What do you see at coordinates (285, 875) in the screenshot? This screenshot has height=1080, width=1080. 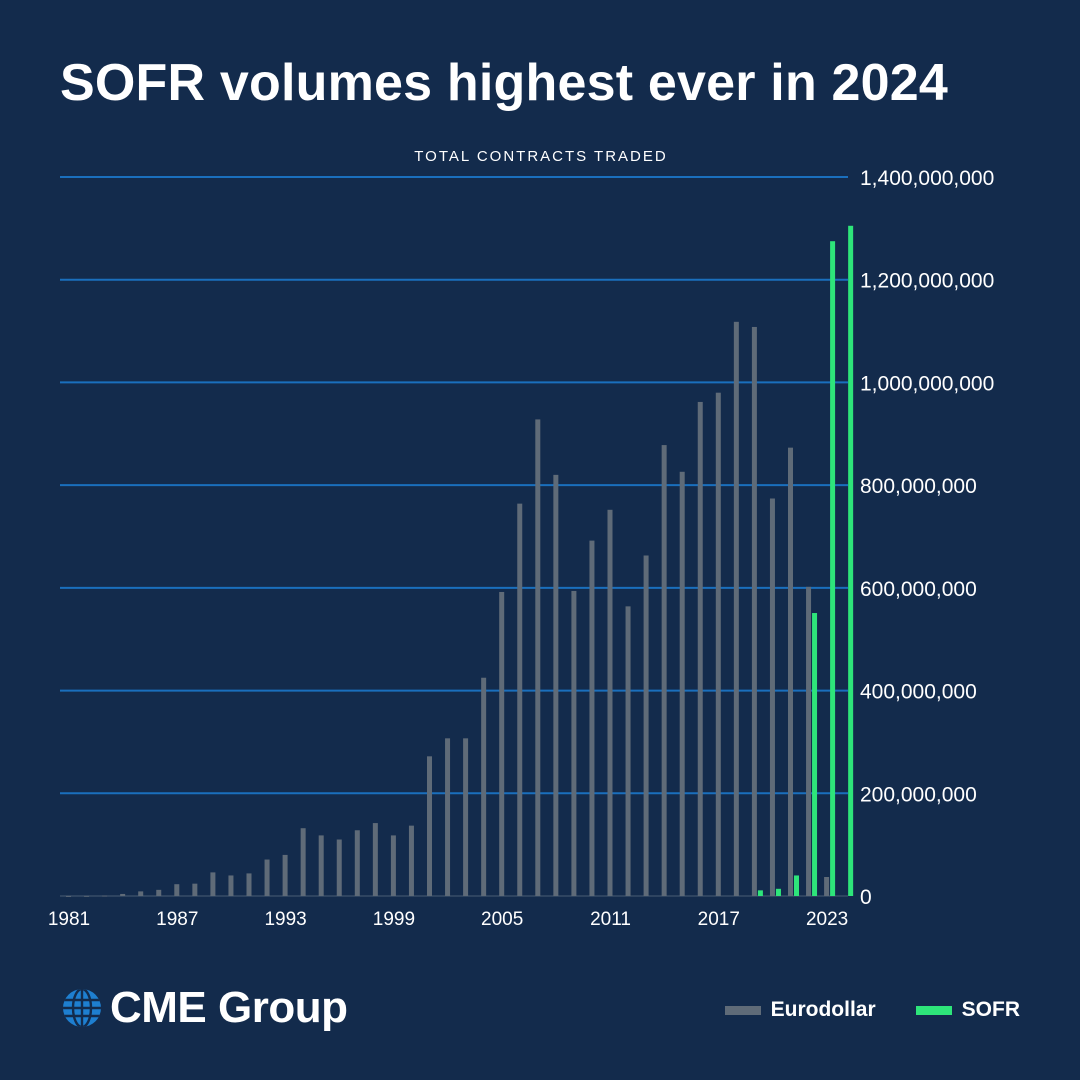 I see `bar-eurodollar-1993` at bounding box center [285, 875].